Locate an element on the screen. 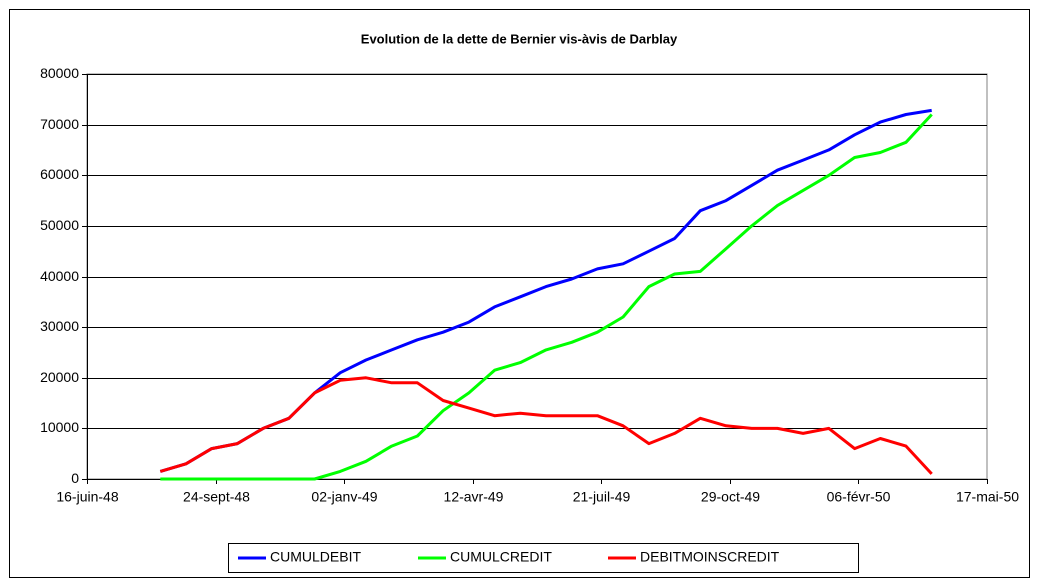 The height and width of the screenshot is (581, 1038). y-tick-label: 80000 is located at coordinates (59, 73).